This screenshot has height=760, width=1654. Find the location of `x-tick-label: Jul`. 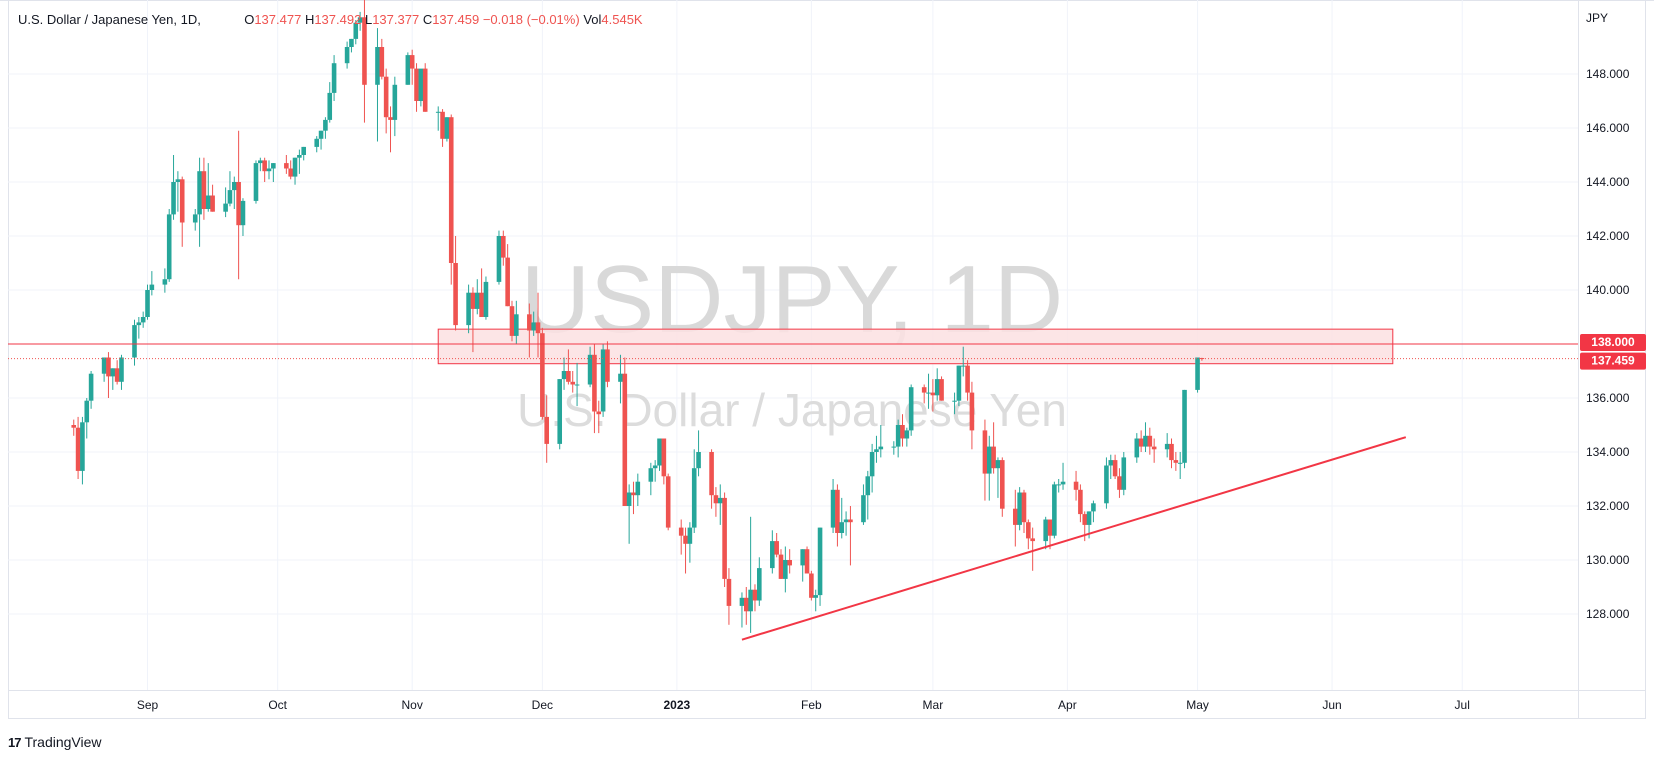

x-tick-label: Jul is located at coordinates (1462, 705).